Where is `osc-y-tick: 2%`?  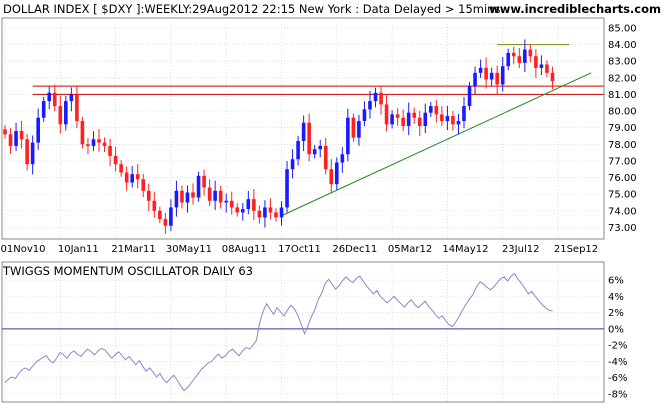 osc-y-tick: 2% is located at coordinates (616, 313).